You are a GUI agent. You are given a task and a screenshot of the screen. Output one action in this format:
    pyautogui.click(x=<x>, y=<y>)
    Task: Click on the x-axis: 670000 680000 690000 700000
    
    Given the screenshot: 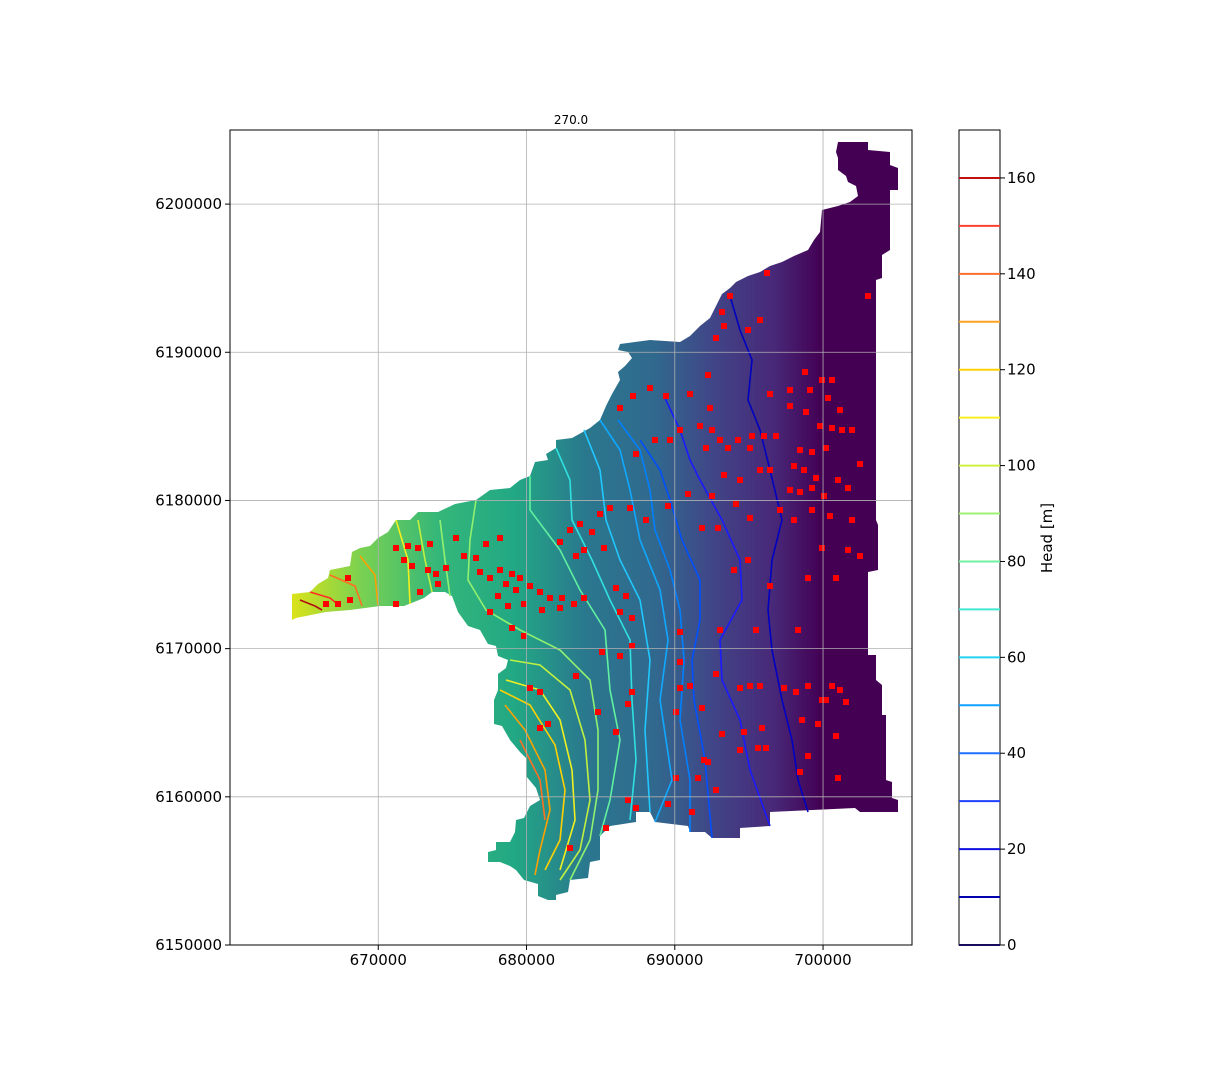 What is the action you would take?
    pyautogui.click(x=601, y=957)
    